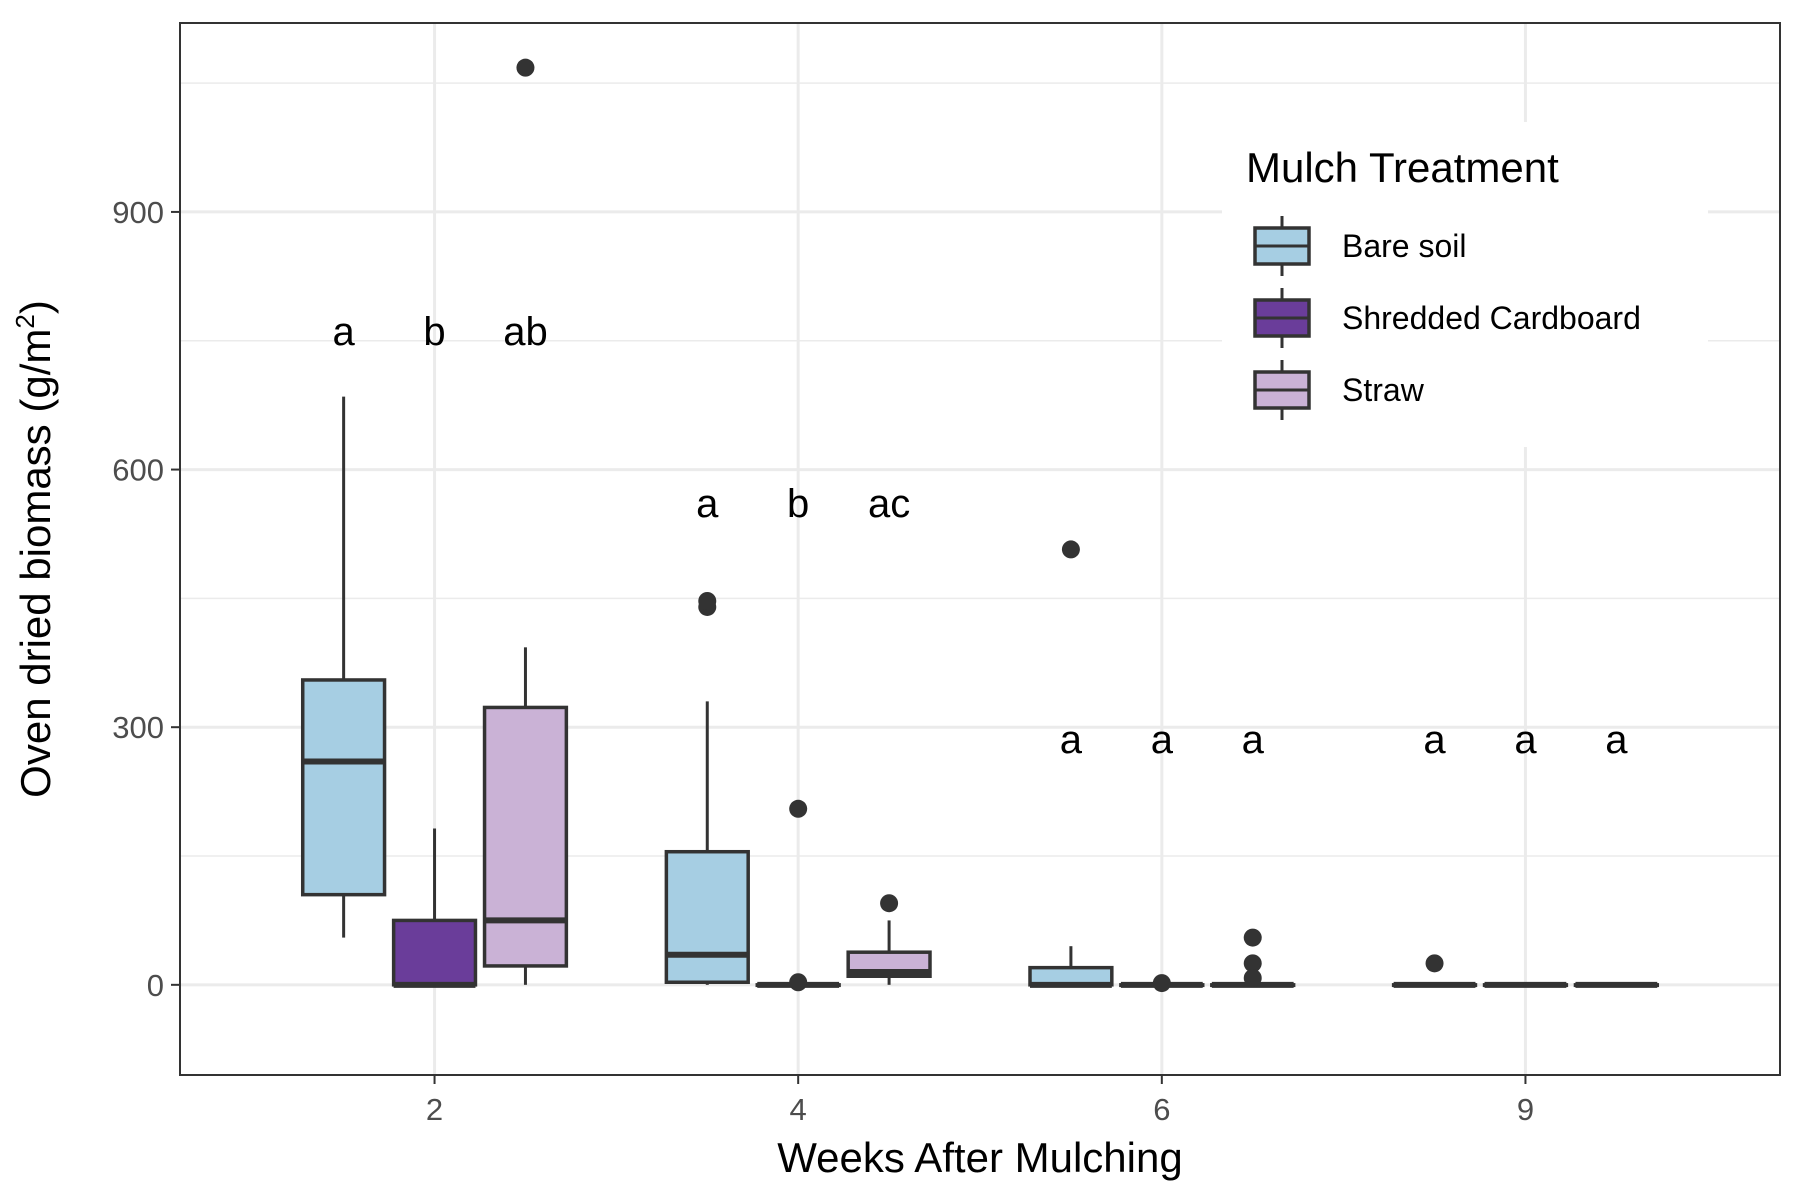 The image size is (1800, 1200). What do you see at coordinates (1161, 1109) in the screenshot?
I see `x-tick-label: 6` at bounding box center [1161, 1109].